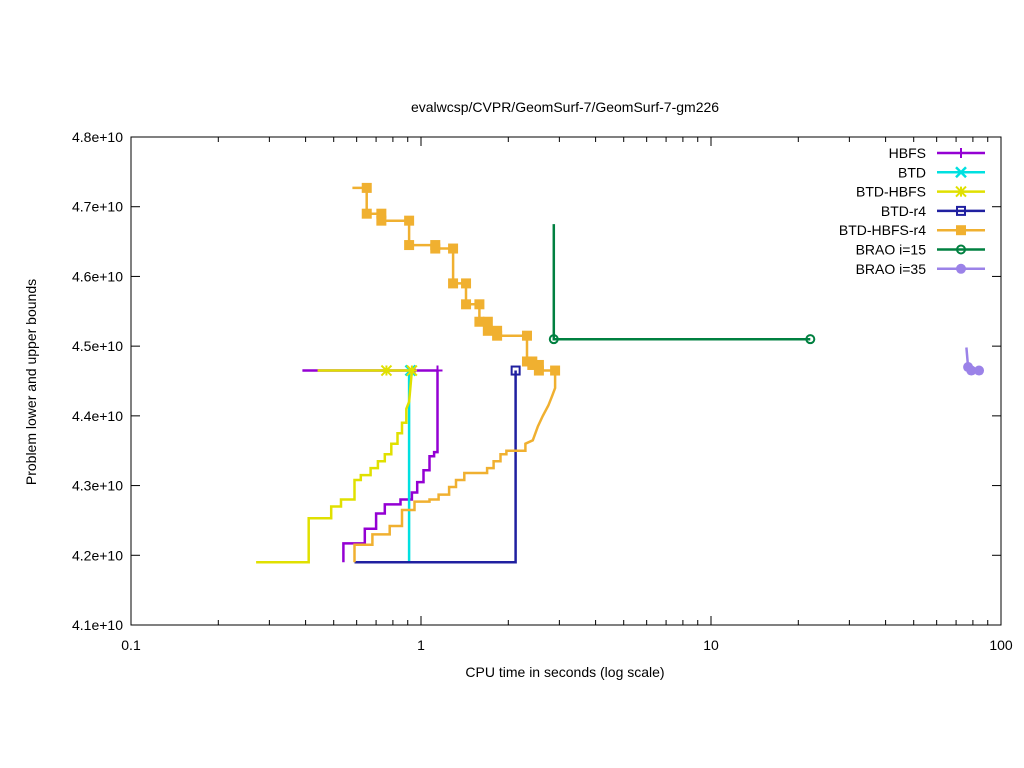  I want to click on series-brao-i-15-upper-line, so click(682, 281).